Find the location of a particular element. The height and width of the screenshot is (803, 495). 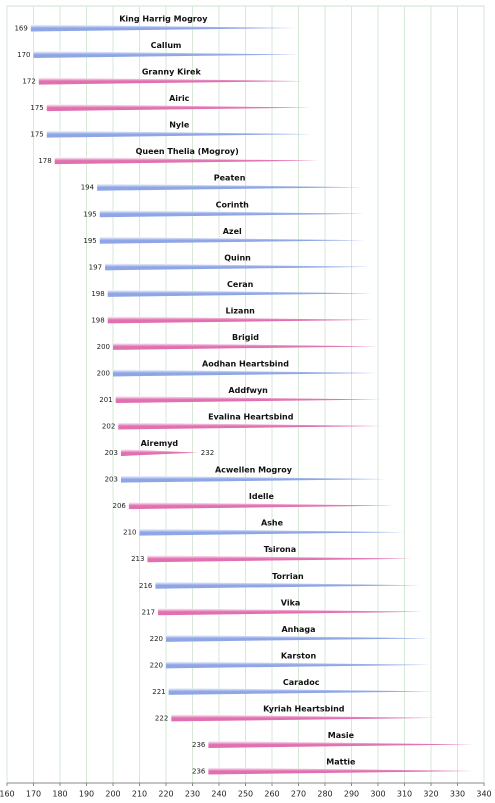

start-label: 213 is located at coordinates (137, 559).